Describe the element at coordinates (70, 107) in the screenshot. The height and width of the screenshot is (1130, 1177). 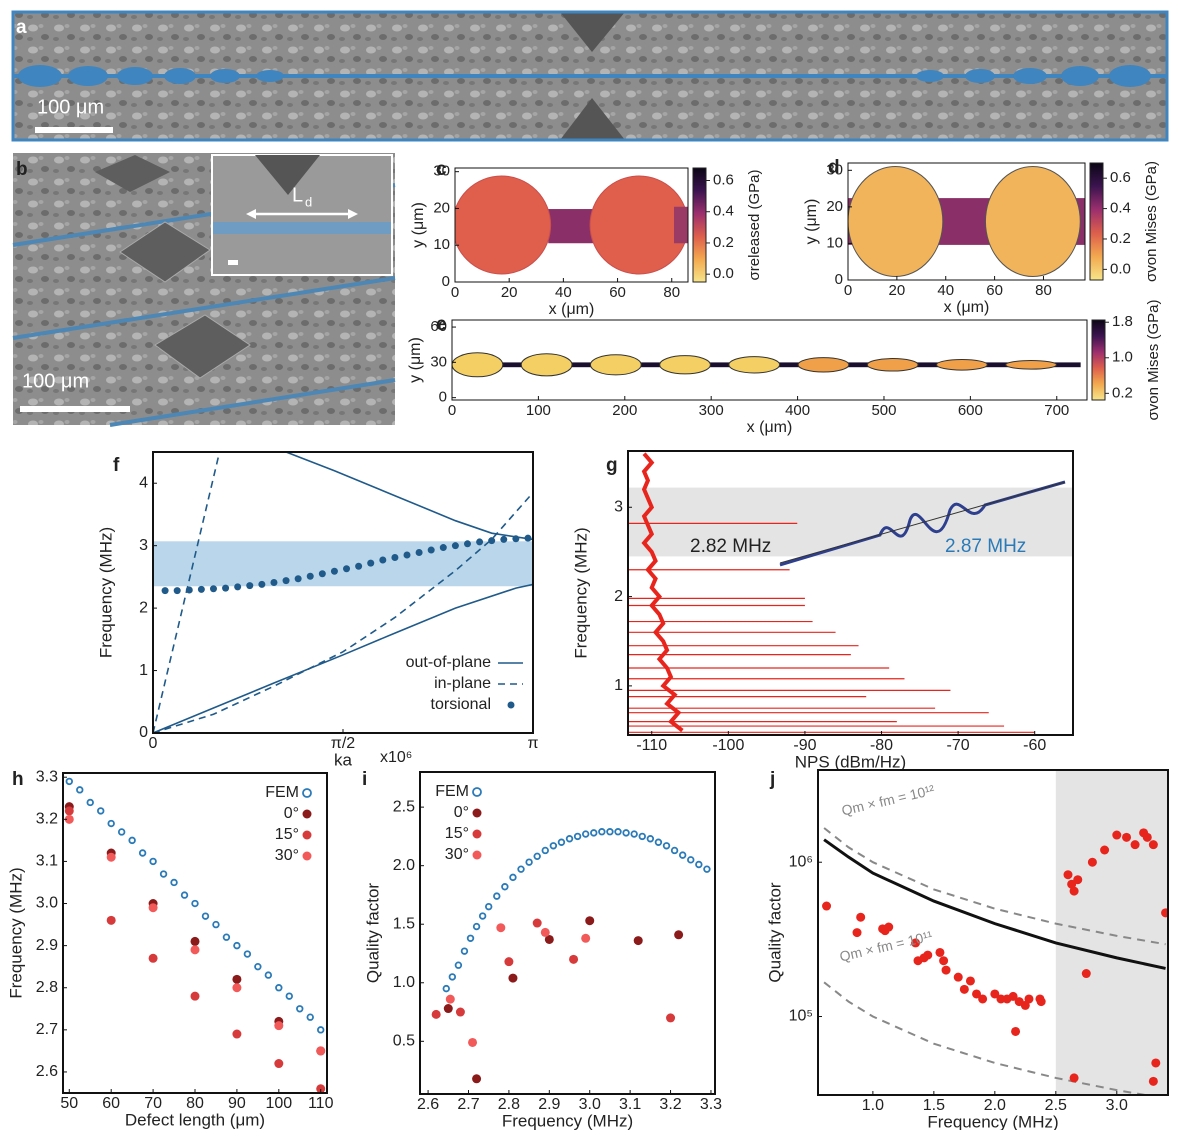
I see `scale-bar-label: 100 μm` at that location.